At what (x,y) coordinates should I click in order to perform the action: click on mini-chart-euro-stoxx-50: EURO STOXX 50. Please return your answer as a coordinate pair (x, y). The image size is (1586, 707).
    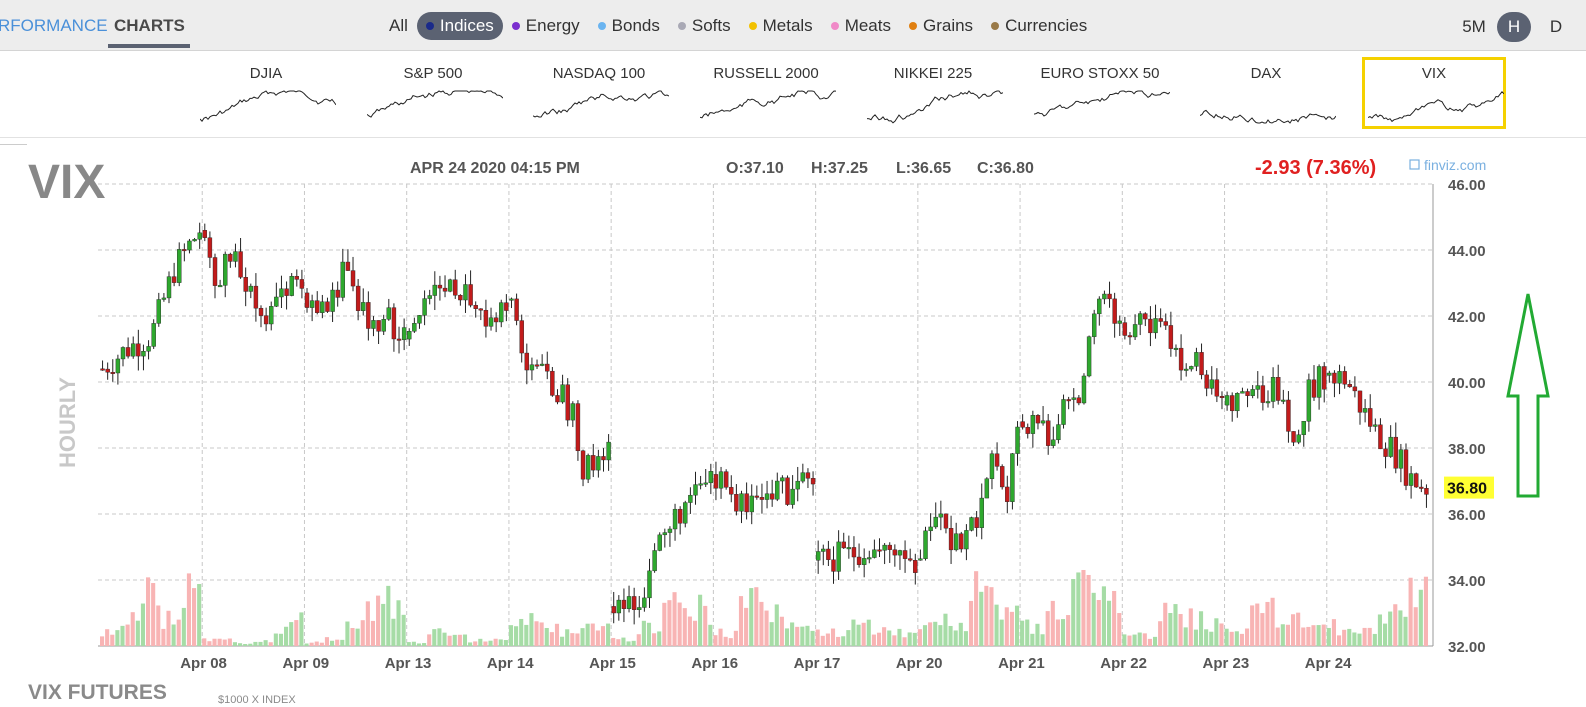
    Looking at the image, I should click on (1100, 93).